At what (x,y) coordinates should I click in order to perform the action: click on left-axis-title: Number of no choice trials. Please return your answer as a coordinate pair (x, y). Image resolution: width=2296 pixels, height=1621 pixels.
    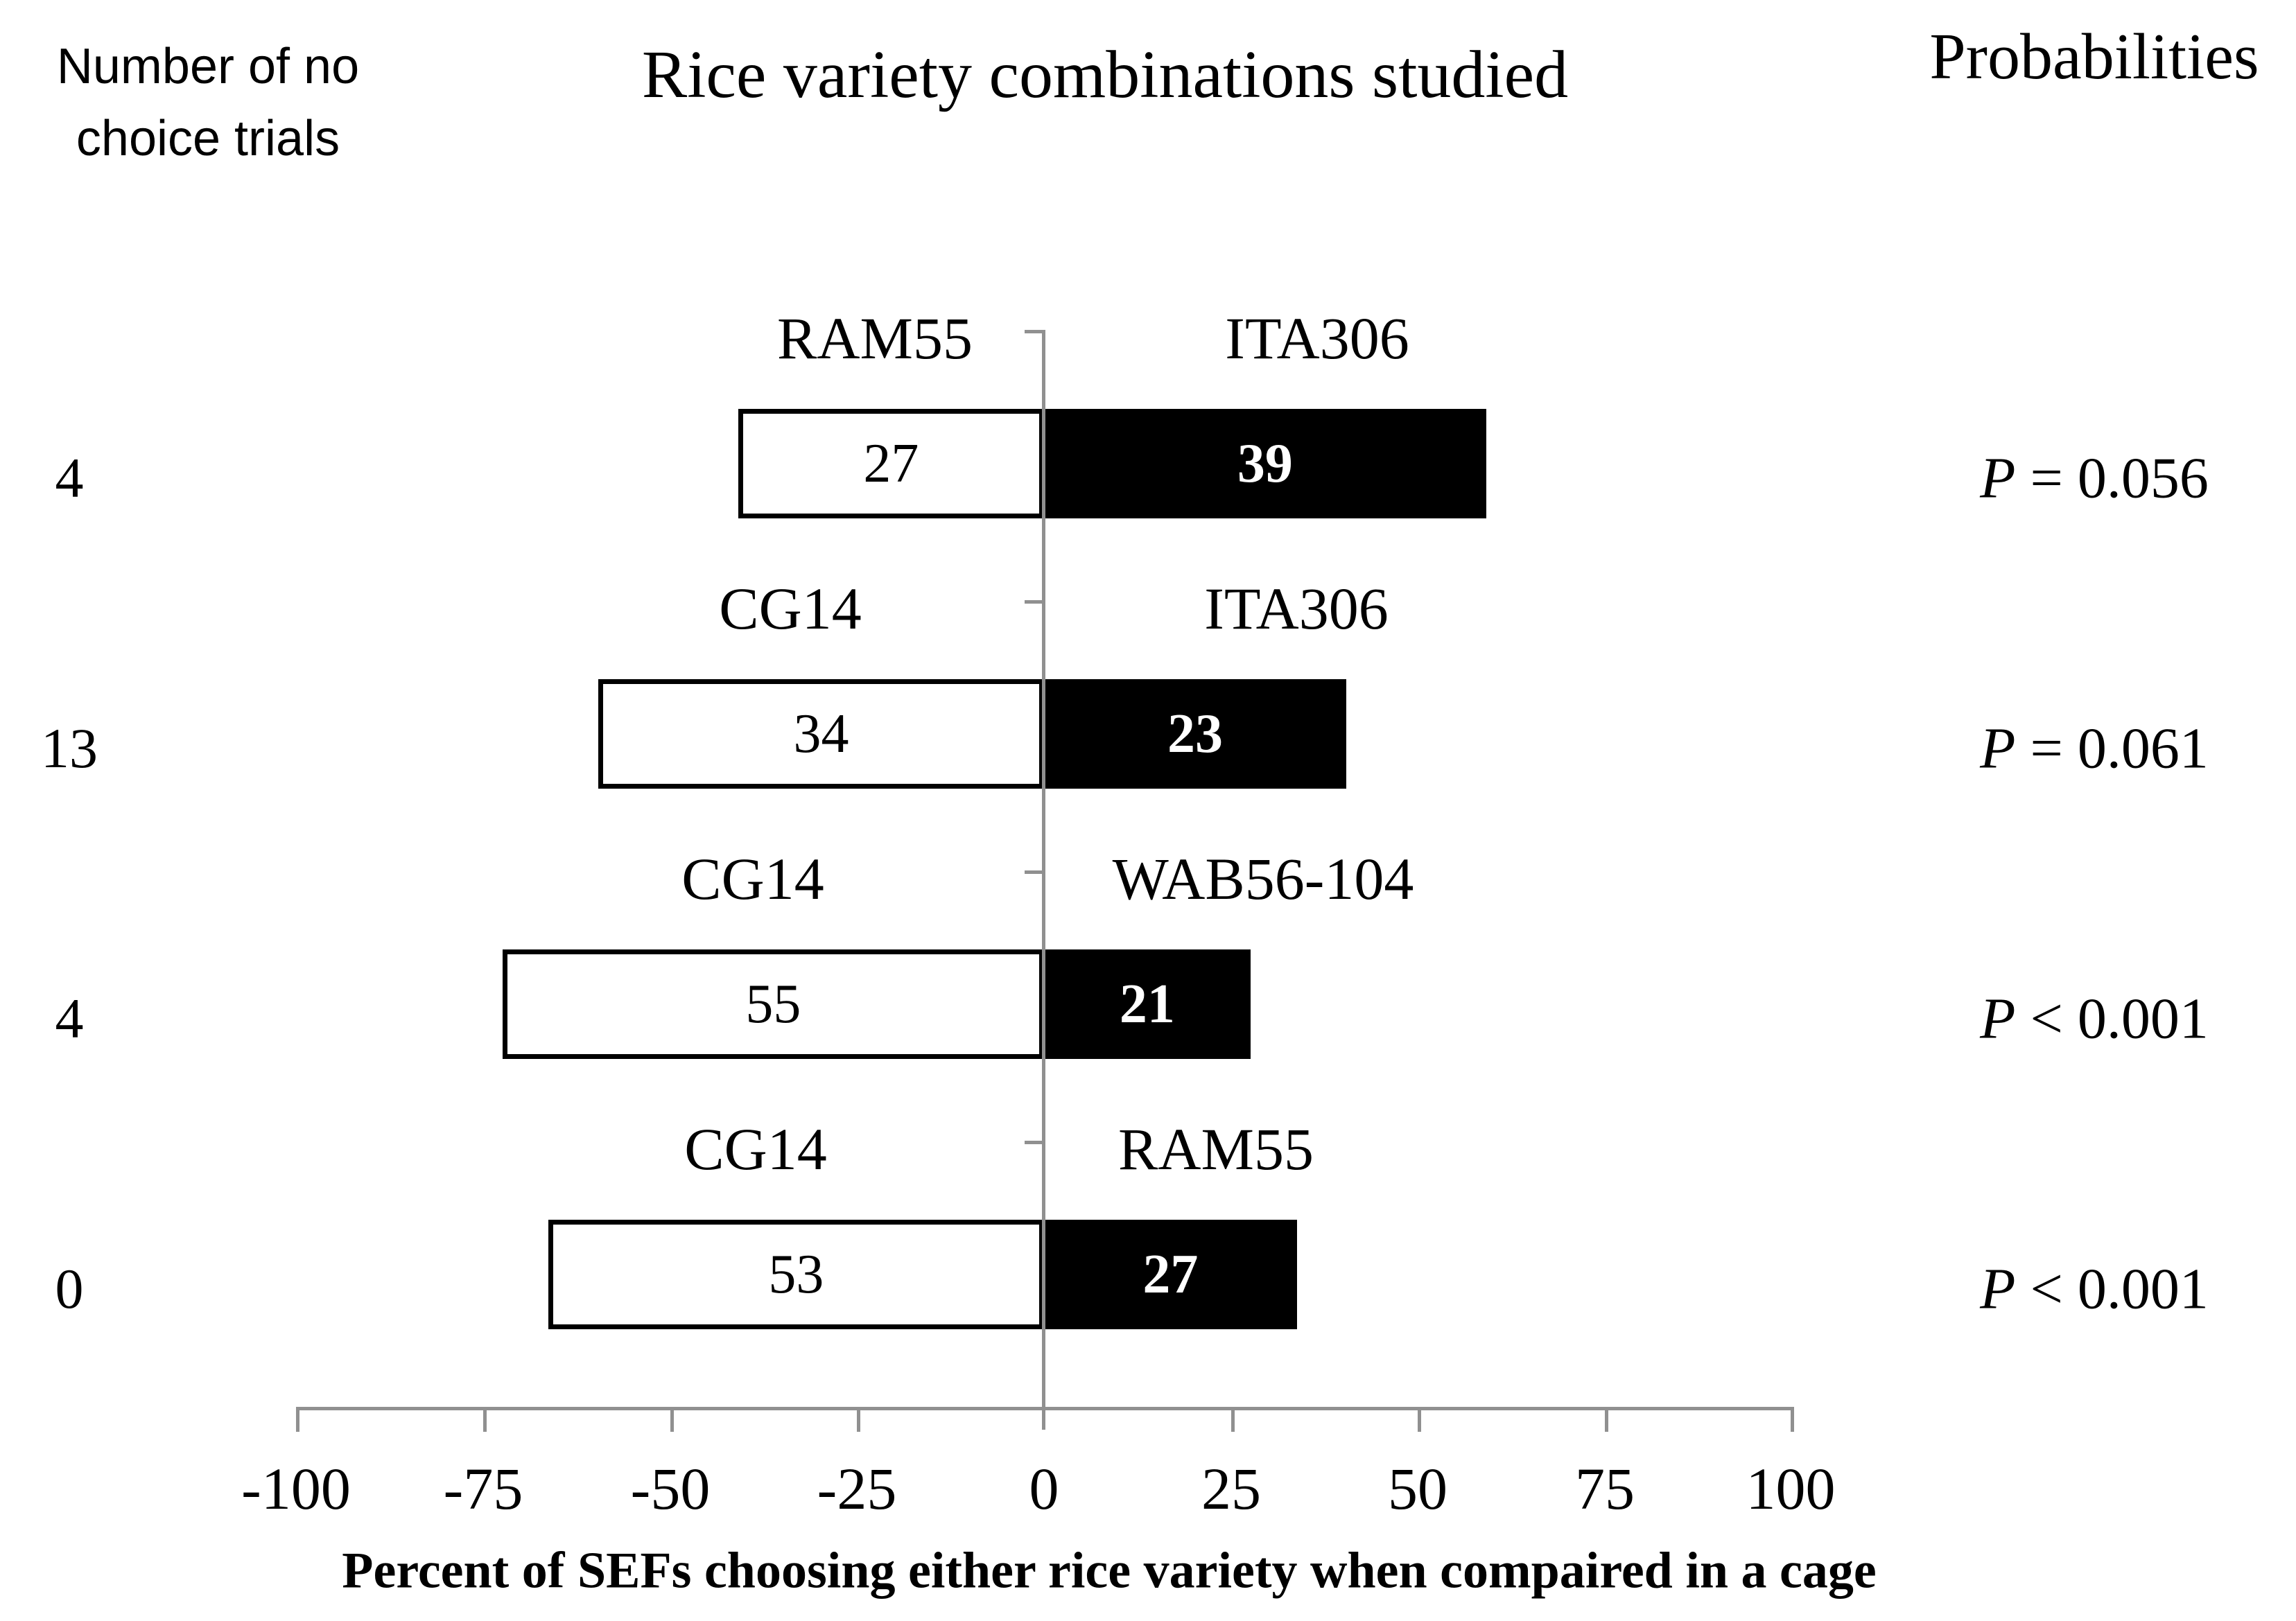
    Looking at the image, I should click on (208, 102).